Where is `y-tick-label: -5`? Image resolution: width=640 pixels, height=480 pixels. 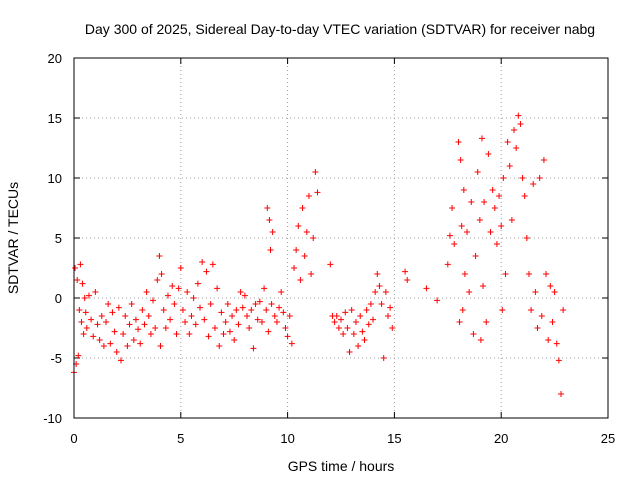
y-tick-label: -5 is located at coordinates (56, 358).